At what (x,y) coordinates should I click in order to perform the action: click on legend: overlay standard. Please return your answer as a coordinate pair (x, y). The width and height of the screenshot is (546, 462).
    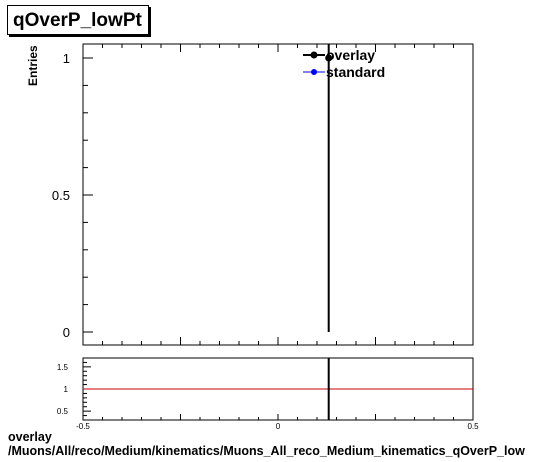
    Looking at the image, I should click on (344, 63).